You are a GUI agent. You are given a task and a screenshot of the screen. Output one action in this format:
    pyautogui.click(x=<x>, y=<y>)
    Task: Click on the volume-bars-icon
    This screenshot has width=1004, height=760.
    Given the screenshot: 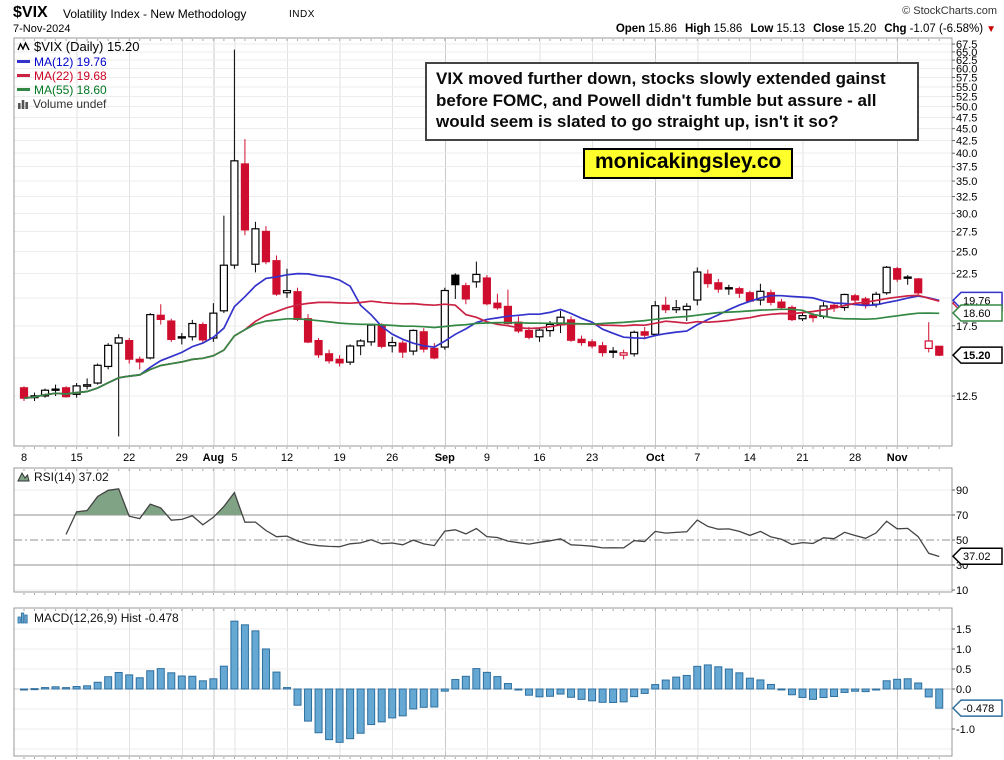 What is the action you would take?
    pyautogui.click(x=23, y=104)
    